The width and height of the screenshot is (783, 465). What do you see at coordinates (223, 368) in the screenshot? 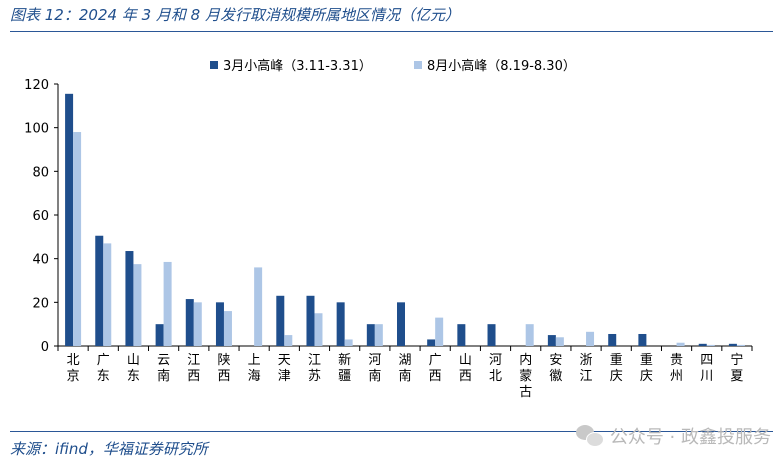
I see `x-category-label: 陕西` at bounding box center [223, 368].